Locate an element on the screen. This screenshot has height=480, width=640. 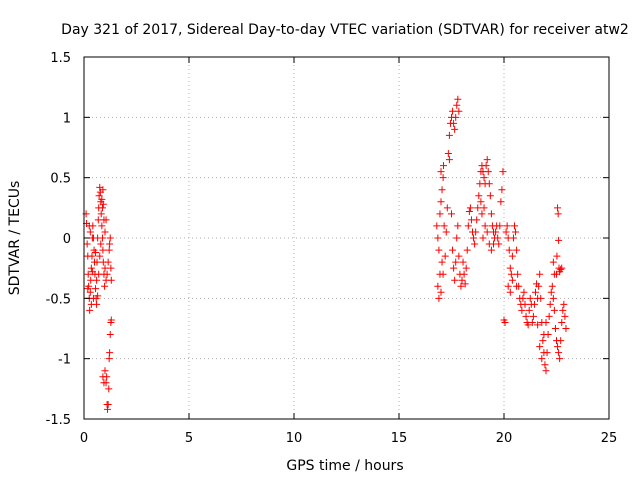
x-axis-label: GPS time / hours is located at coordinates (344, 466).